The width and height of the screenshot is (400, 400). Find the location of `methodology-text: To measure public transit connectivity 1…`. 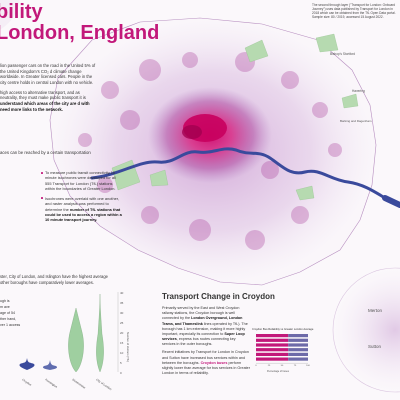

methodology-text: To measure public transit connectivity 1… is located at coordinates (84, 198).